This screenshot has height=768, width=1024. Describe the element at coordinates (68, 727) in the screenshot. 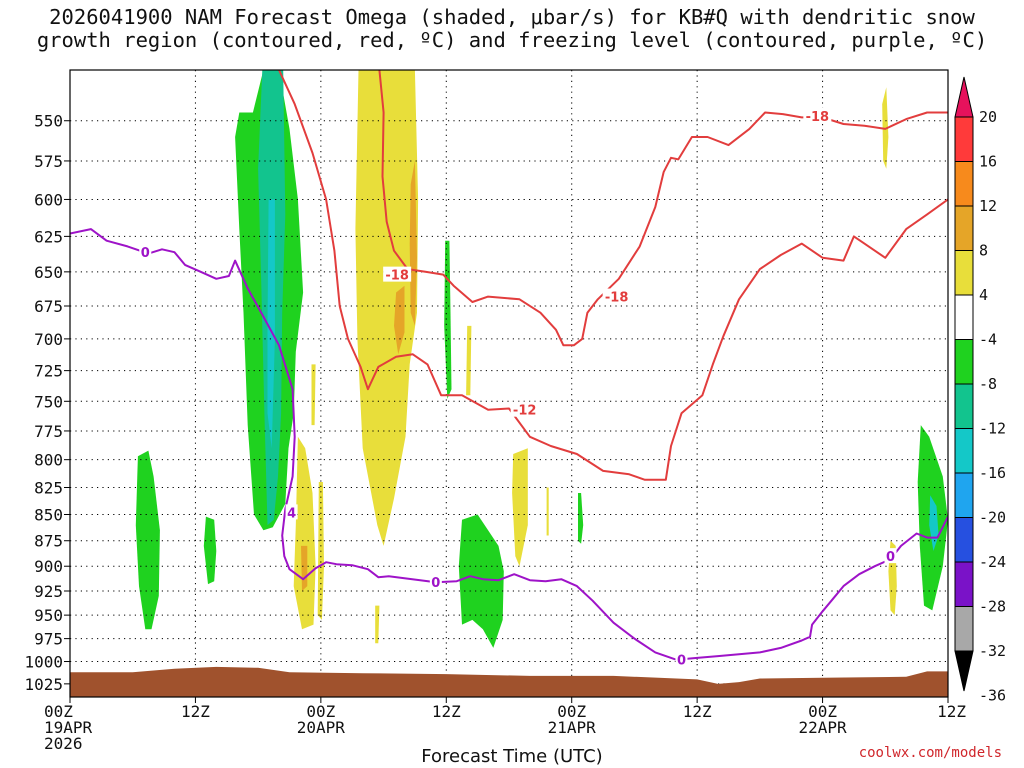

I see `x-tick-label-0-1: 19APR` at that location.